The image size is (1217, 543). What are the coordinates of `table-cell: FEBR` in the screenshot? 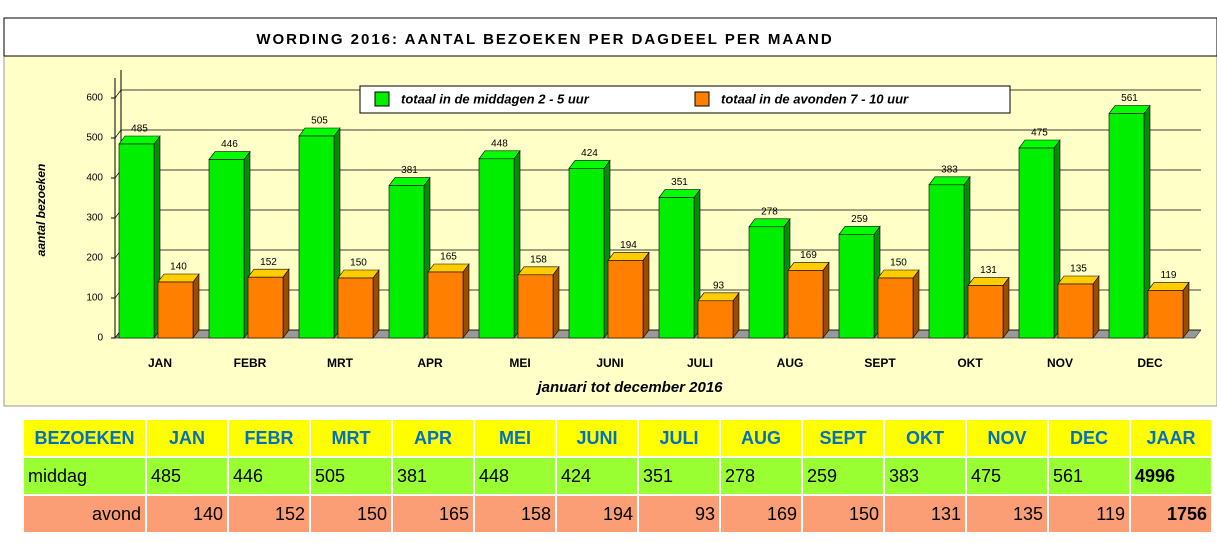 It's located at (269, 438).